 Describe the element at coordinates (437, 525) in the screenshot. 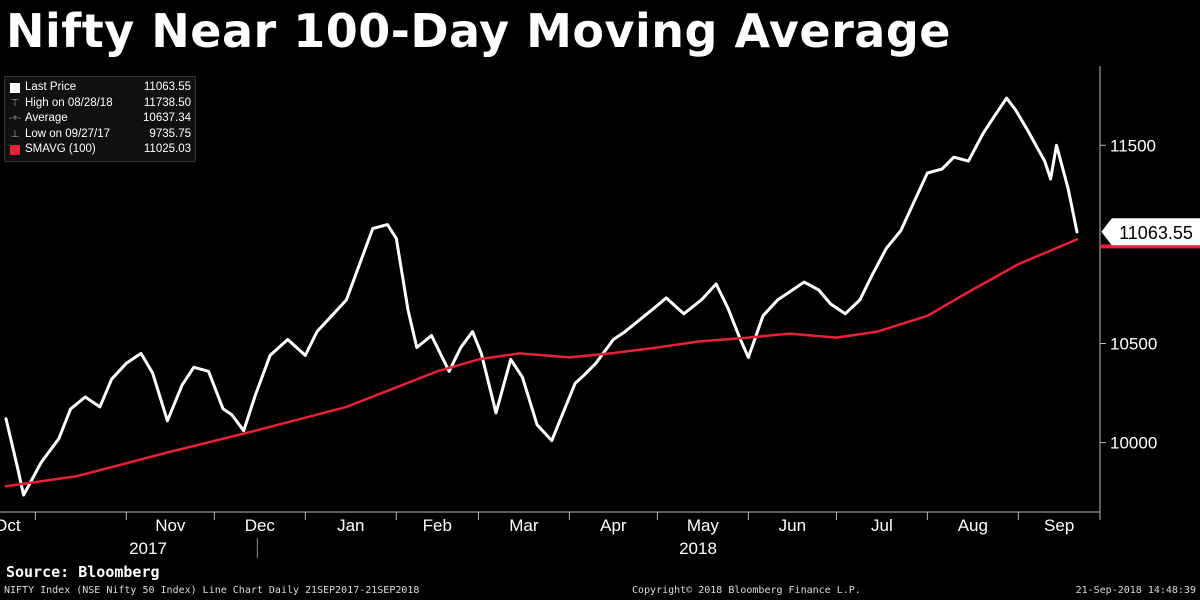

I see `x-tick-label: Feb` at that location.